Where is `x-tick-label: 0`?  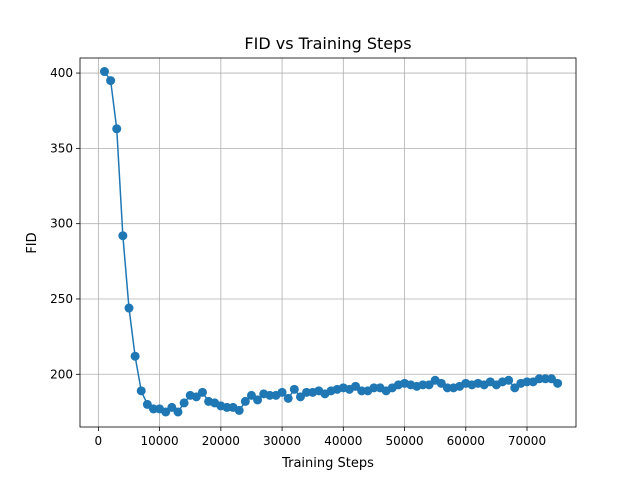 x-tick-label: 0 is located at coordinates (99, 441).